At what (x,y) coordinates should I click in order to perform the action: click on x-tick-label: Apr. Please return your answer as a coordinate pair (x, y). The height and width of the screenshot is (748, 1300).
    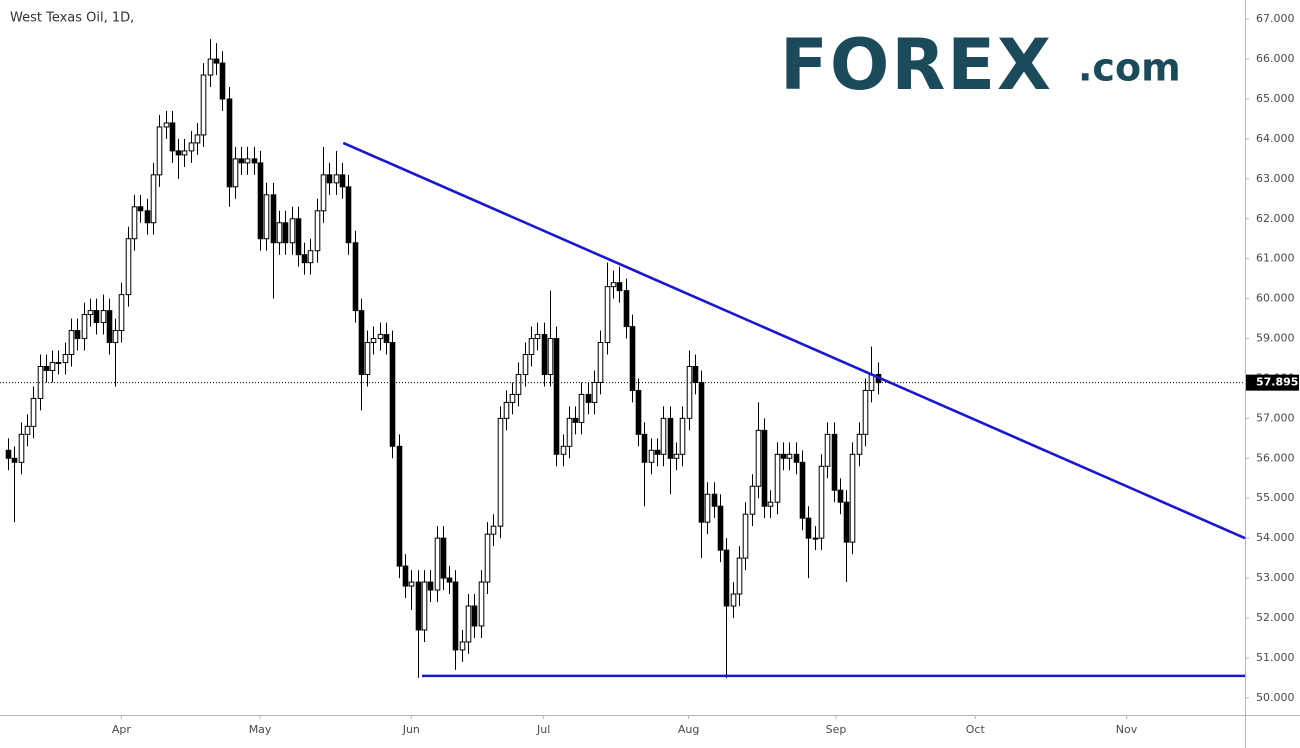
    Looking at the image, I should click on (122, 729).